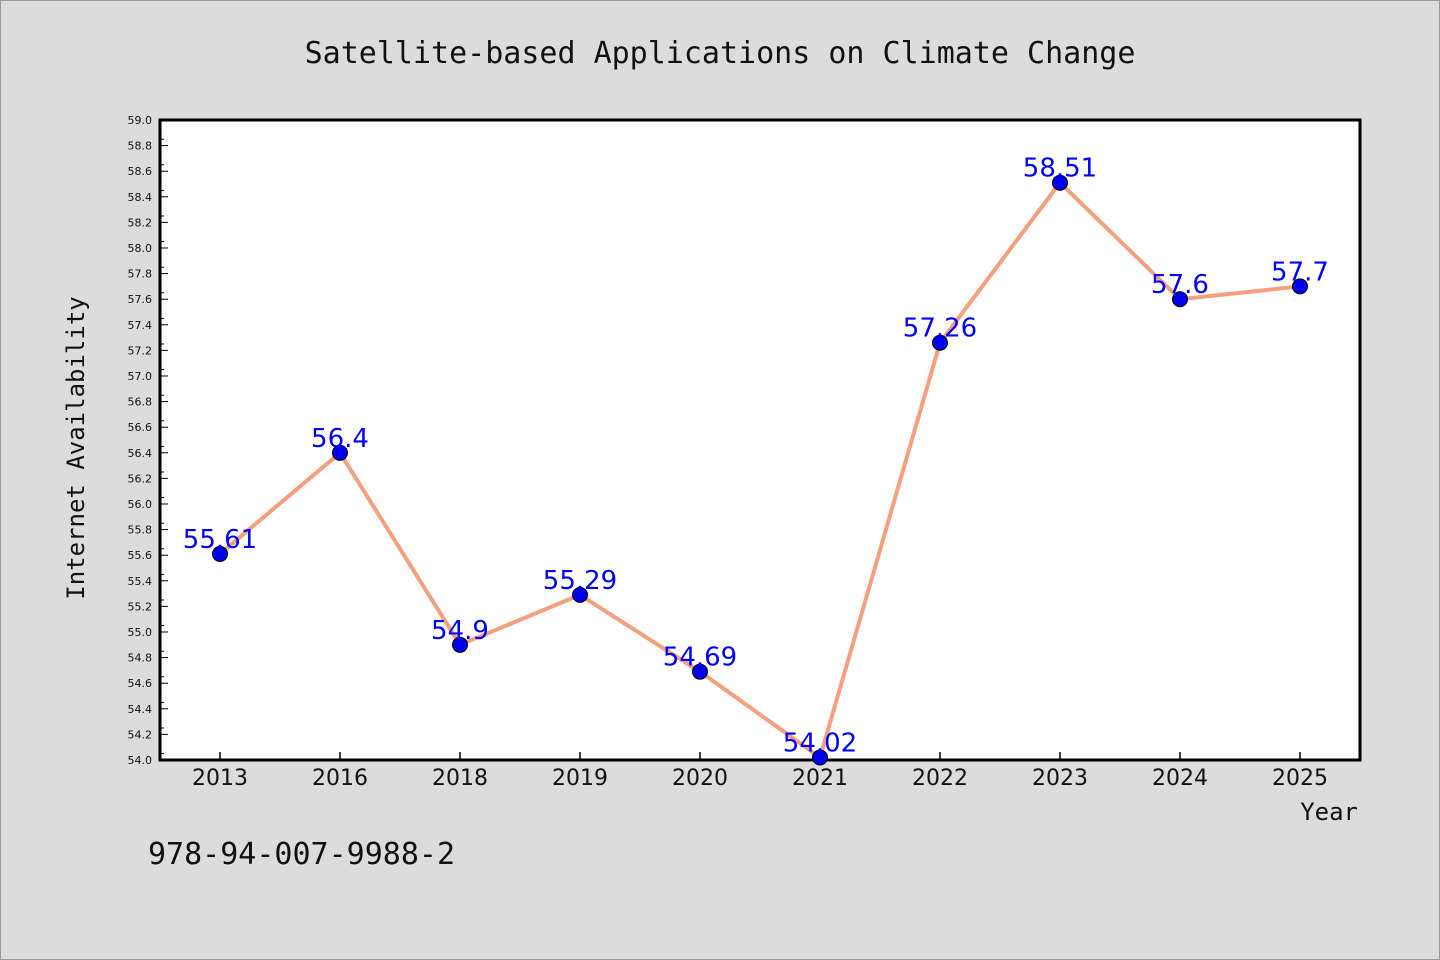  What do you see at coordinates (140, 760) in the screenshot?
I see `y-tick-label: 54.0` at bounding box center [140, 760].